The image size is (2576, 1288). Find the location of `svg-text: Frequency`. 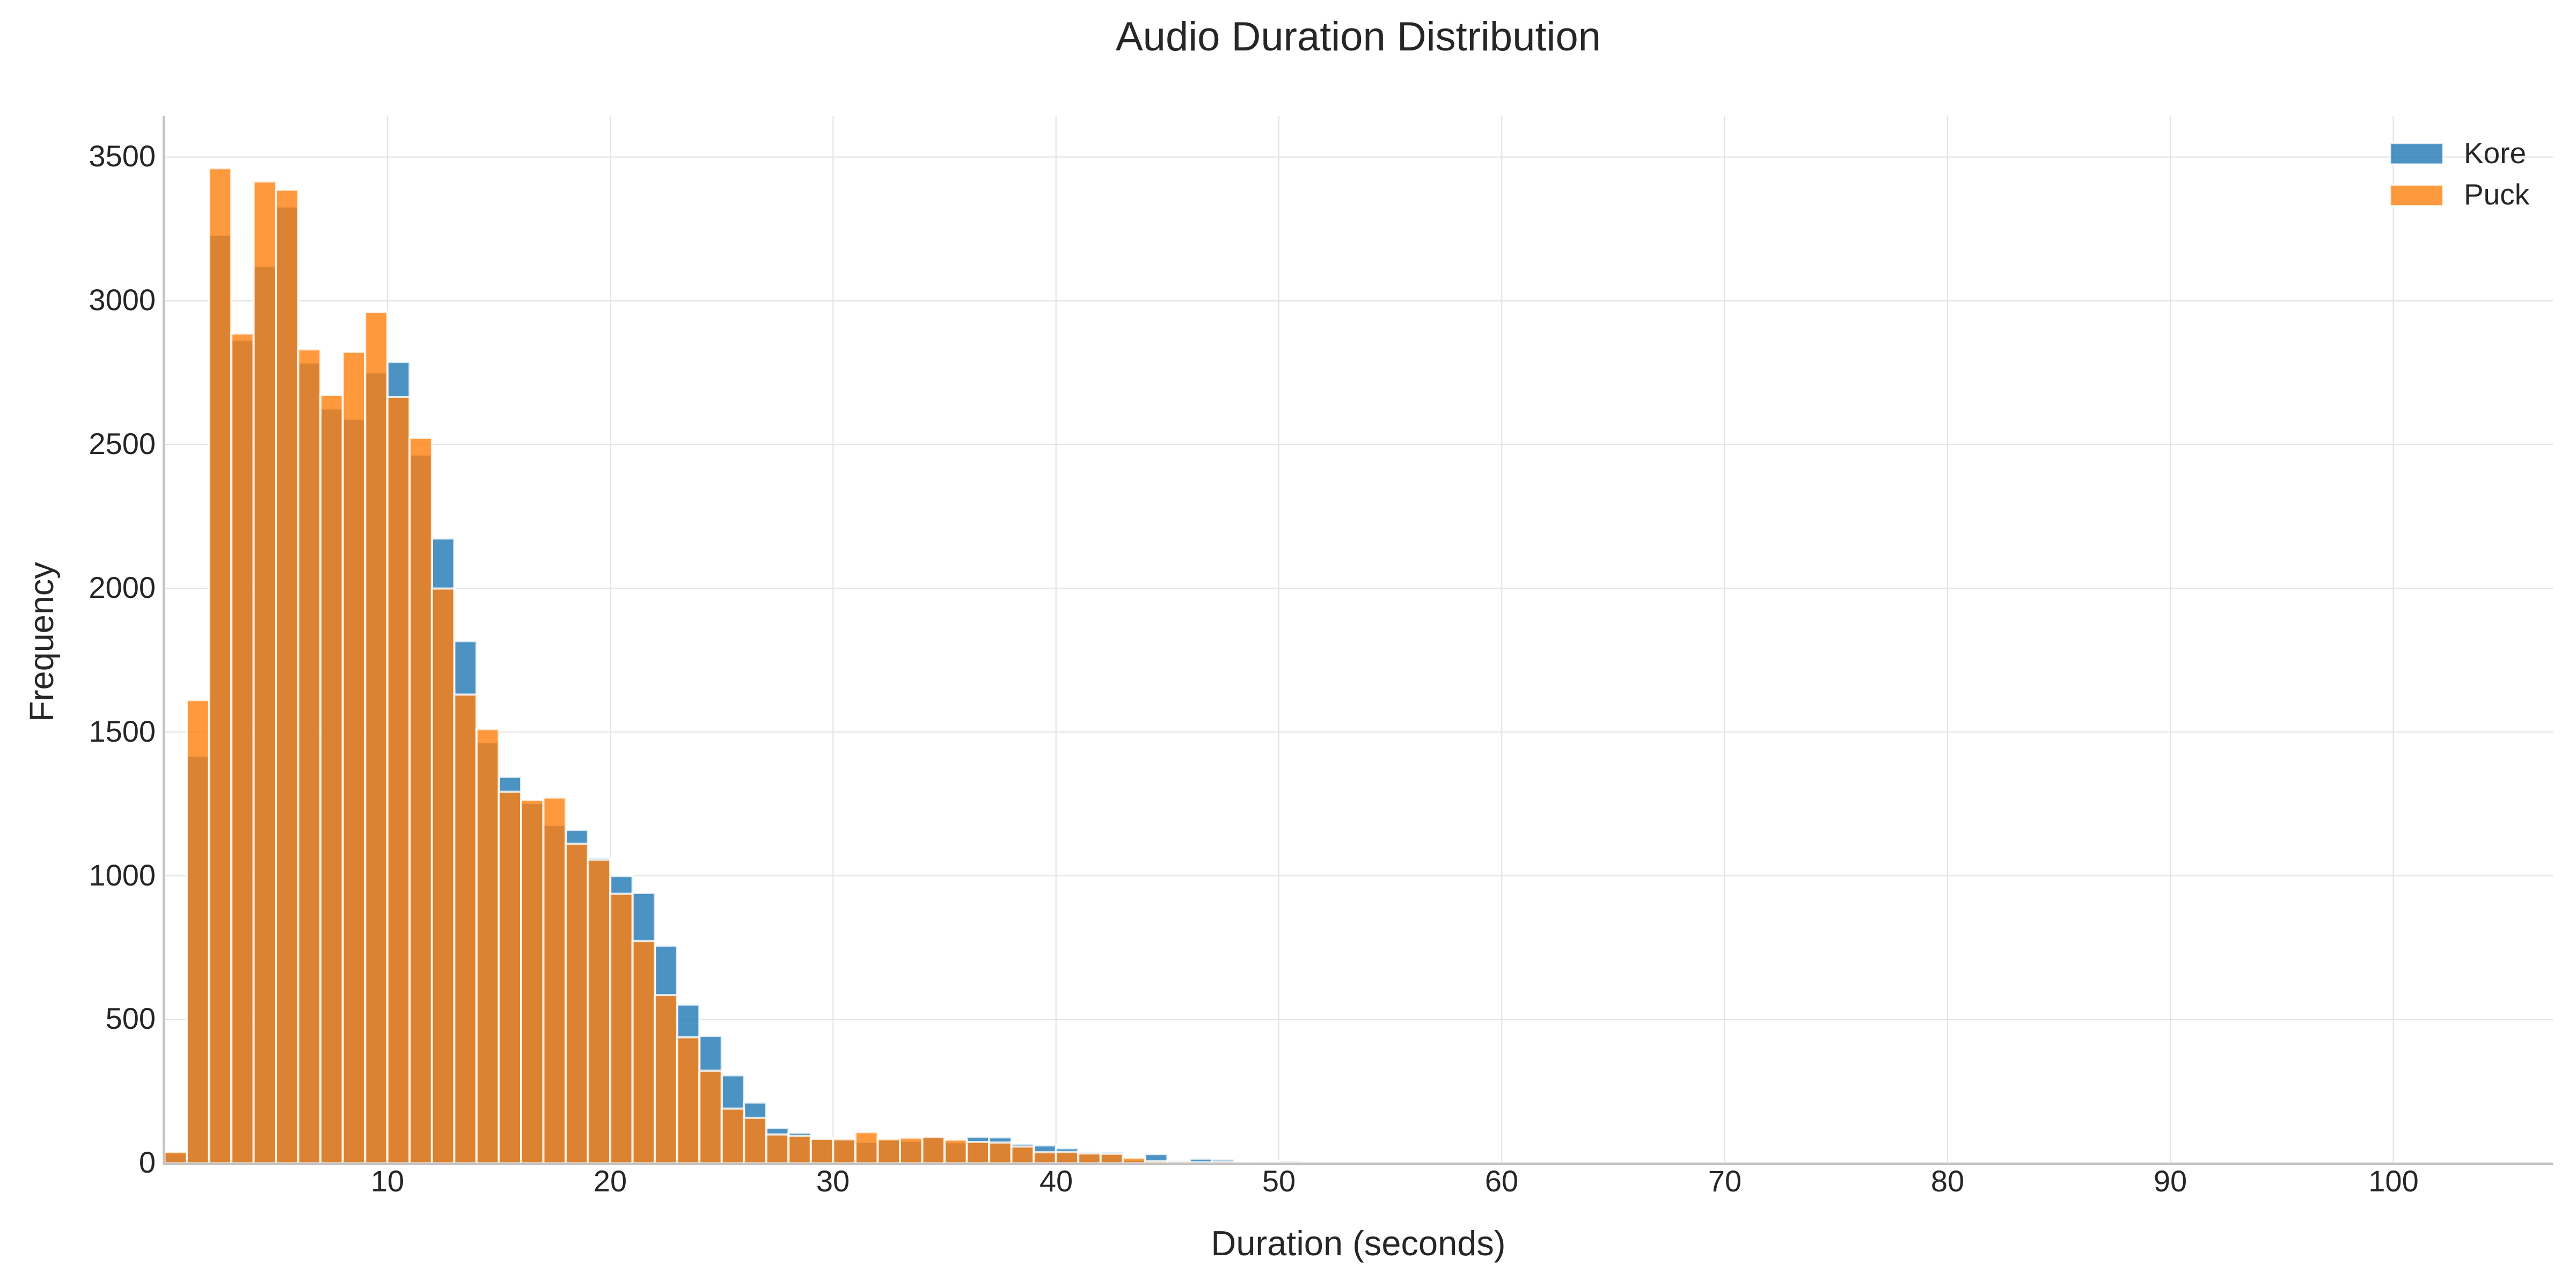

svg-text: Frequency is located at coordinates (42, 642).